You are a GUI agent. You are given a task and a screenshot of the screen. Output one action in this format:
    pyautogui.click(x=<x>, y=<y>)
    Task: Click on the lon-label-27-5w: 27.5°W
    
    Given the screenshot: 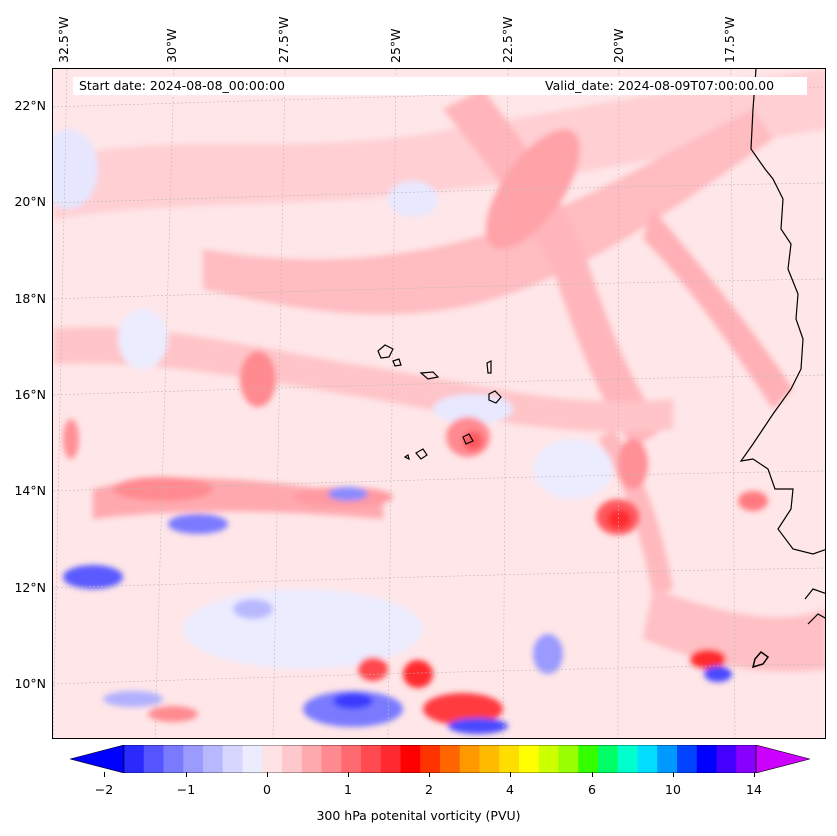 What is the action you would take?
    pyautogui.click(x=283, y=39)
    